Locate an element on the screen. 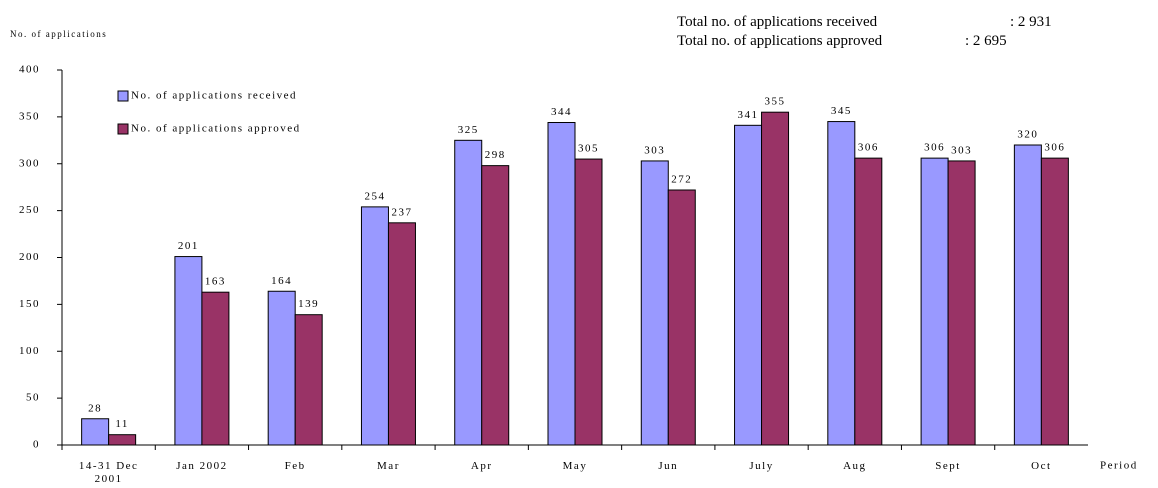 The height and width of the screenshot is (488, 1158). annotation-label: Total no. of applications approved is located at coordinates (780, 41).